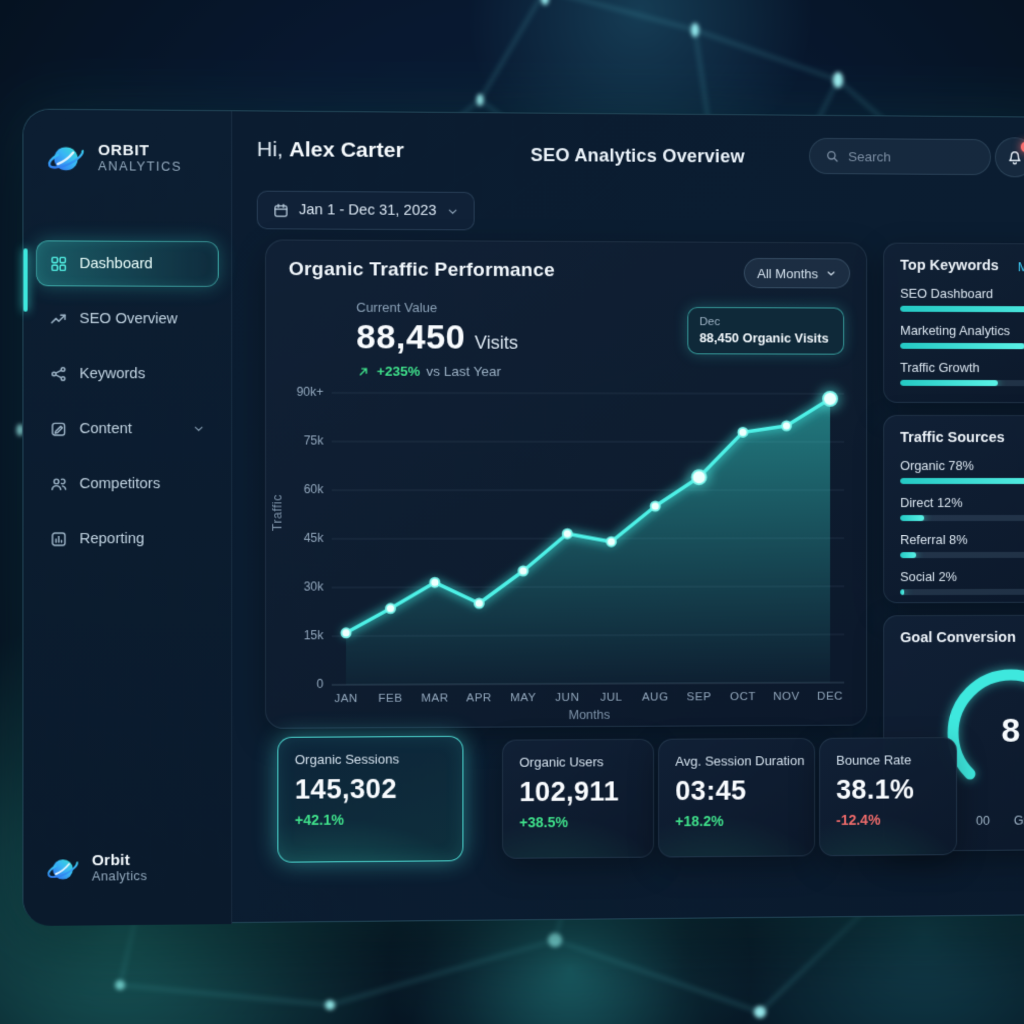 The image size is (1024, 1024). Describe the element at coordinates (912, 156) in the screenshot. I see `search-field` at that location.